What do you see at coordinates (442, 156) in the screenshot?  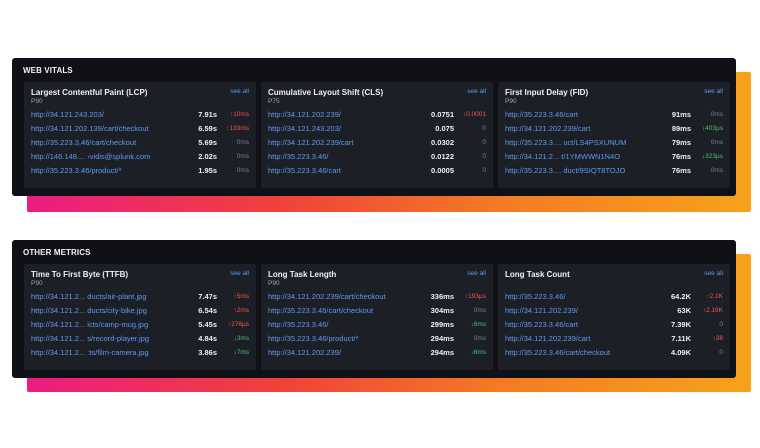 I see `metric-value: 0.0122` at bounding box center [442, 156].